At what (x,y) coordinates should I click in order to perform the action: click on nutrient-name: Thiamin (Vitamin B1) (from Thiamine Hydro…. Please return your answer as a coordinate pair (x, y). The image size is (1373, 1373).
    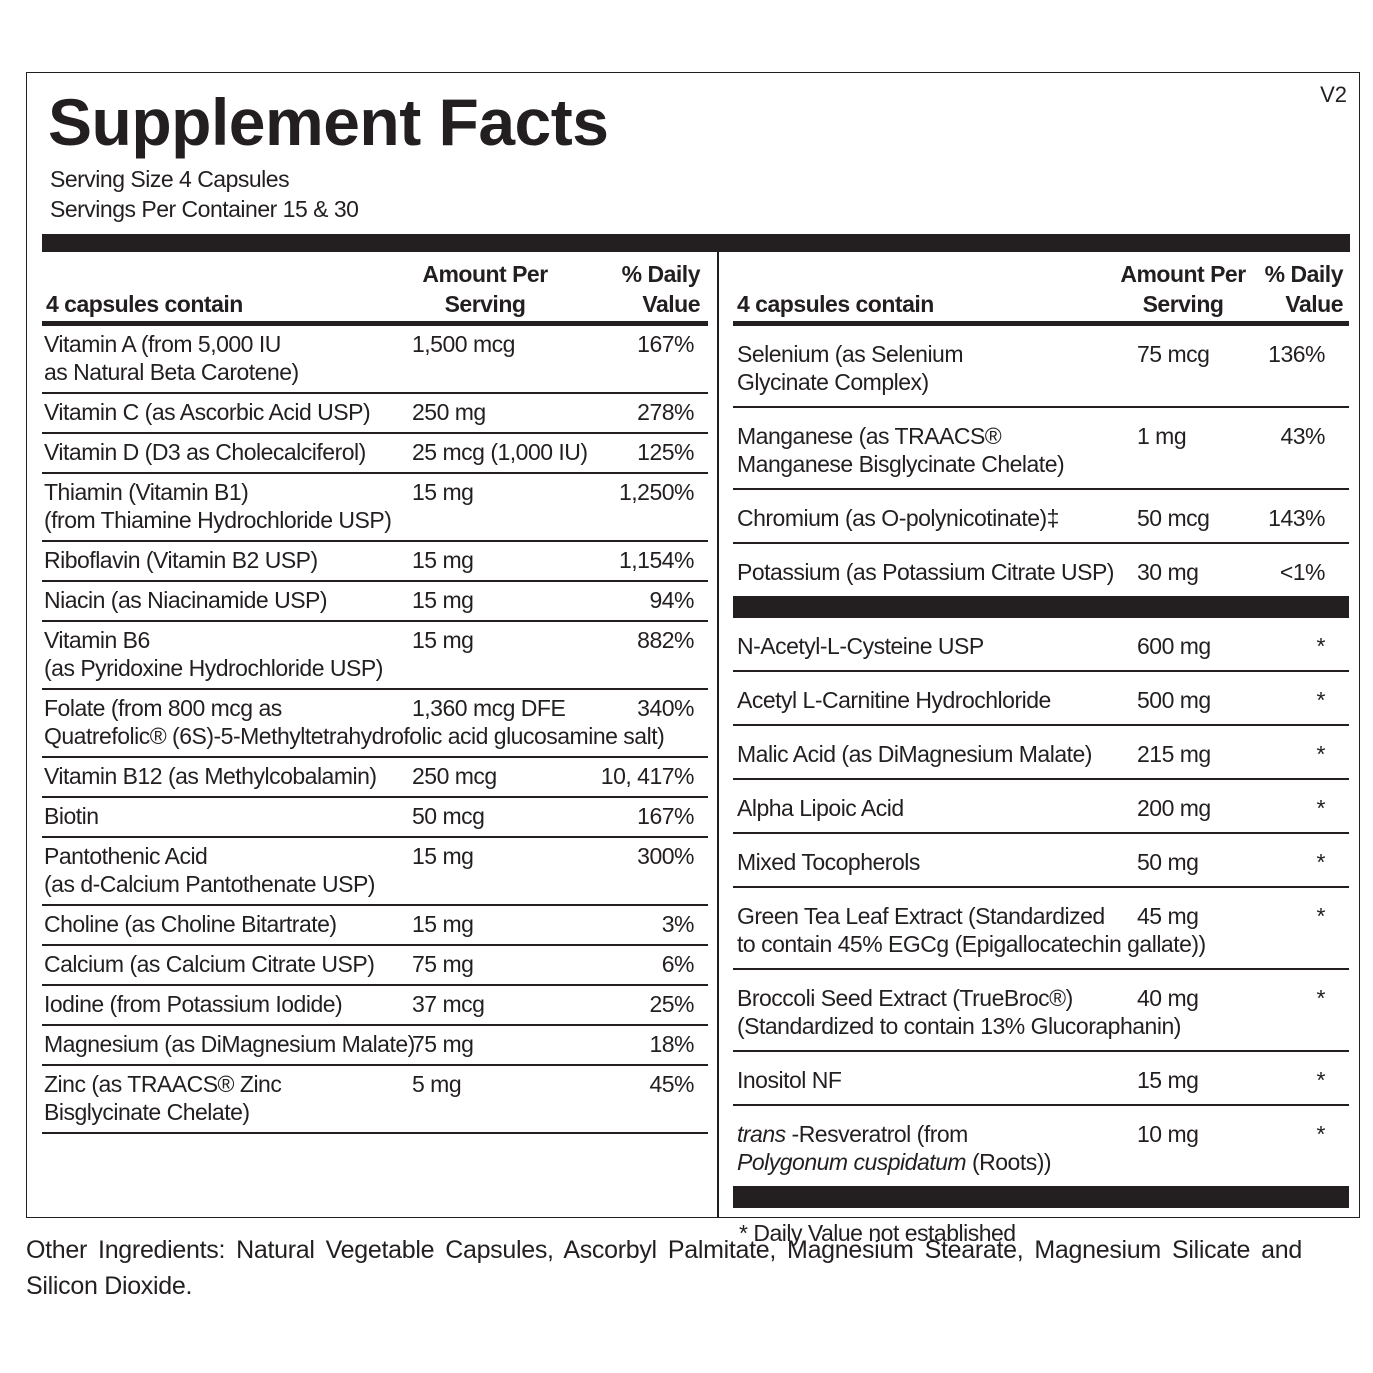
    Looking at the image, I should click on (376, 506).